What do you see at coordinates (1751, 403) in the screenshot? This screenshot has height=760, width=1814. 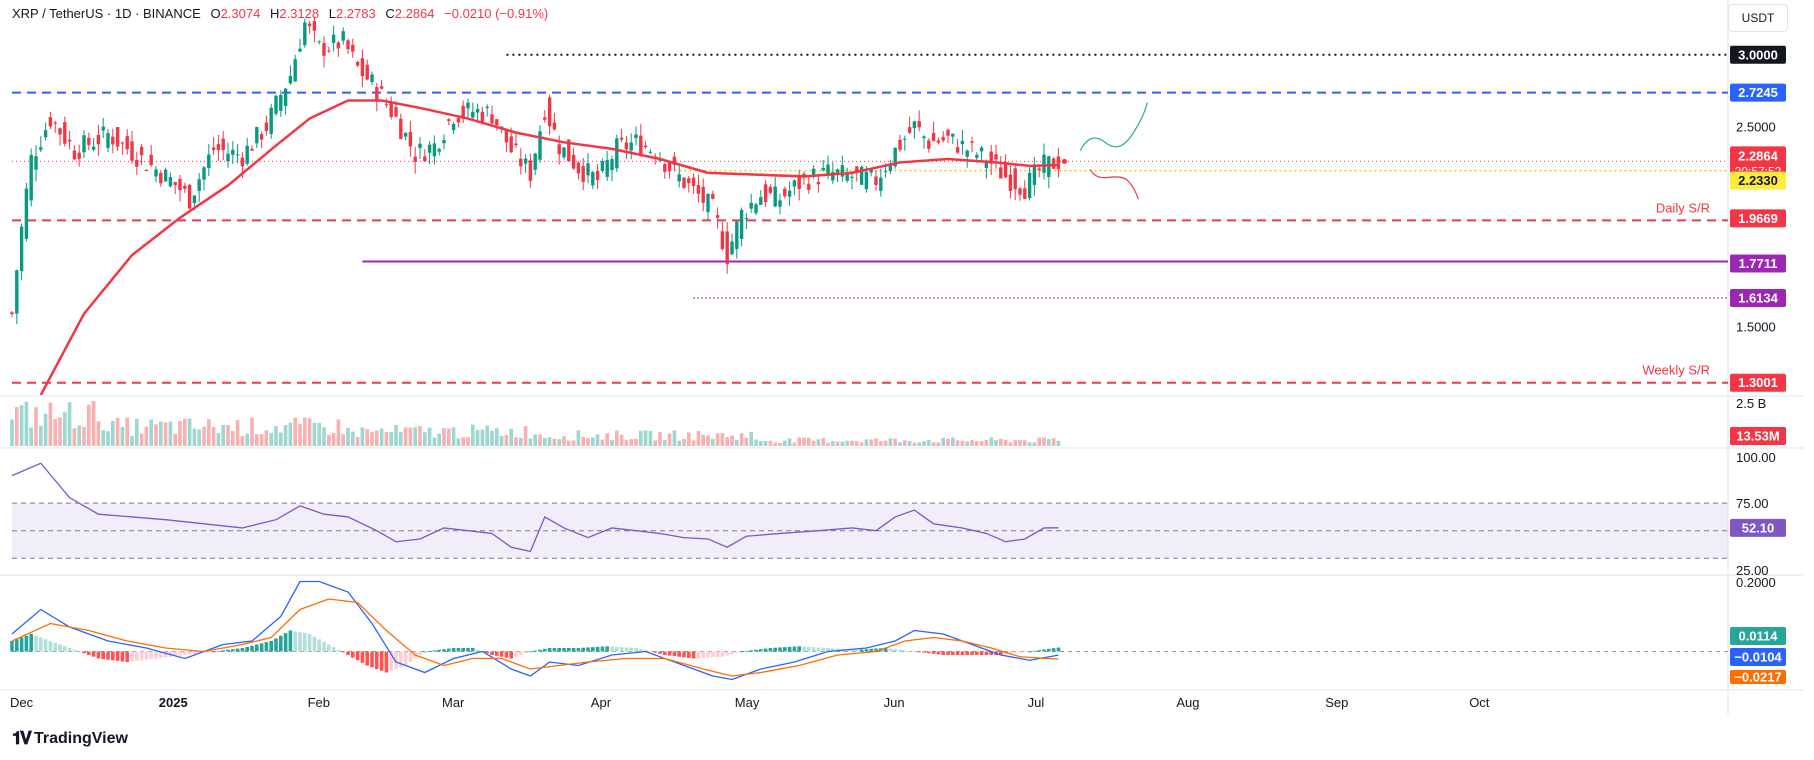 I see `price-tick-label: 2.5 B` at bounding box center [1751, 403].